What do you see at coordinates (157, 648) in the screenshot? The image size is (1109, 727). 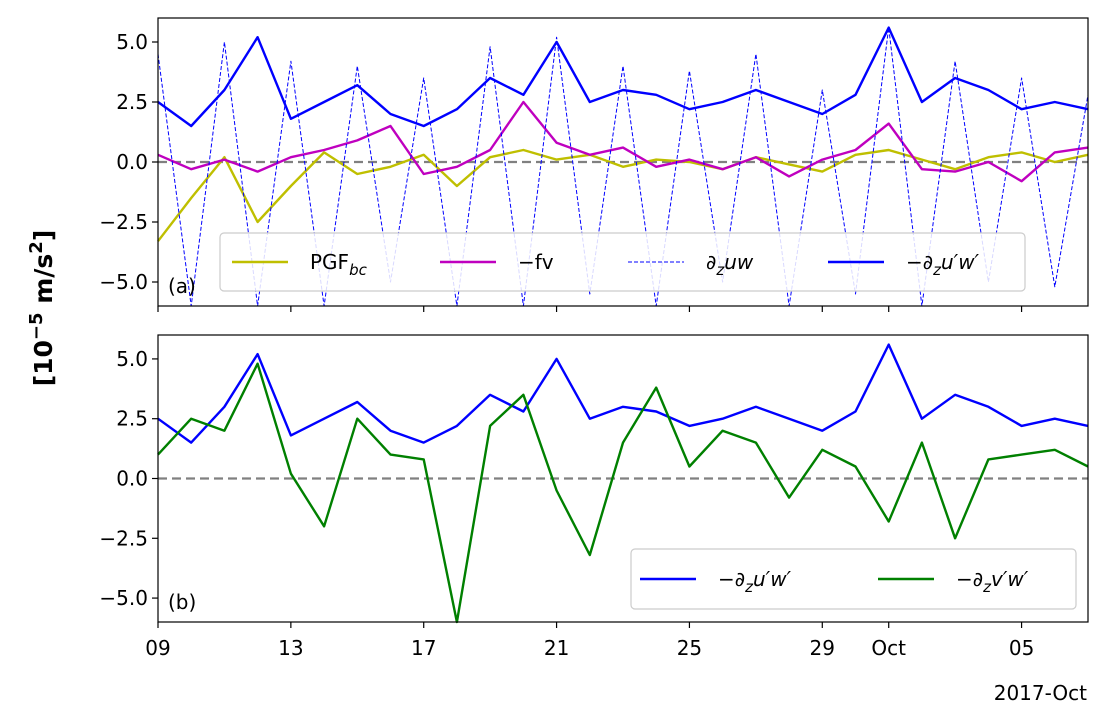 I see `x-tick-label: 09` at bounding box center [157, 648].